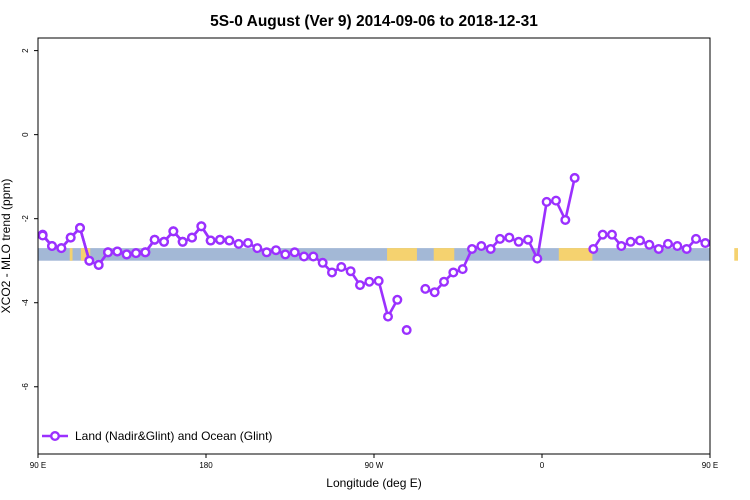  What do you see at coordinates (25, 50) in the screenshot?
I see `y-tick-label: 2` at bounding box center [25, 50].